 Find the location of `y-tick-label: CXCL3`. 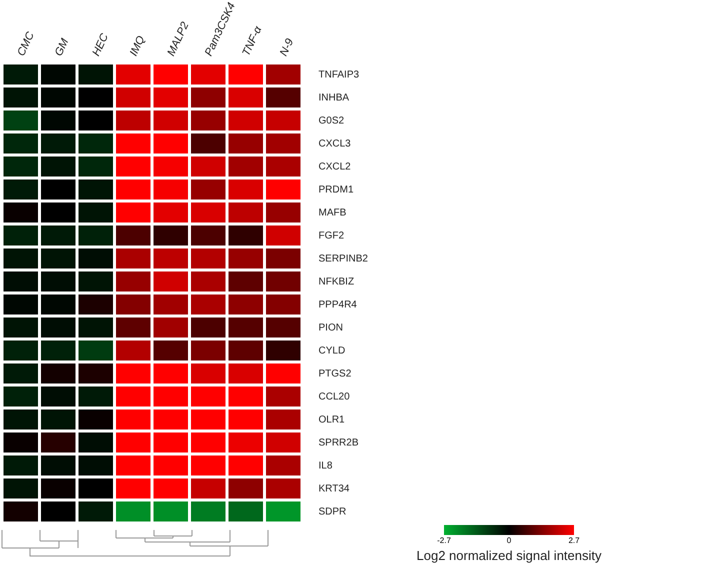

y-tick-label: CXCL3 is located at coordinates (335, 144).